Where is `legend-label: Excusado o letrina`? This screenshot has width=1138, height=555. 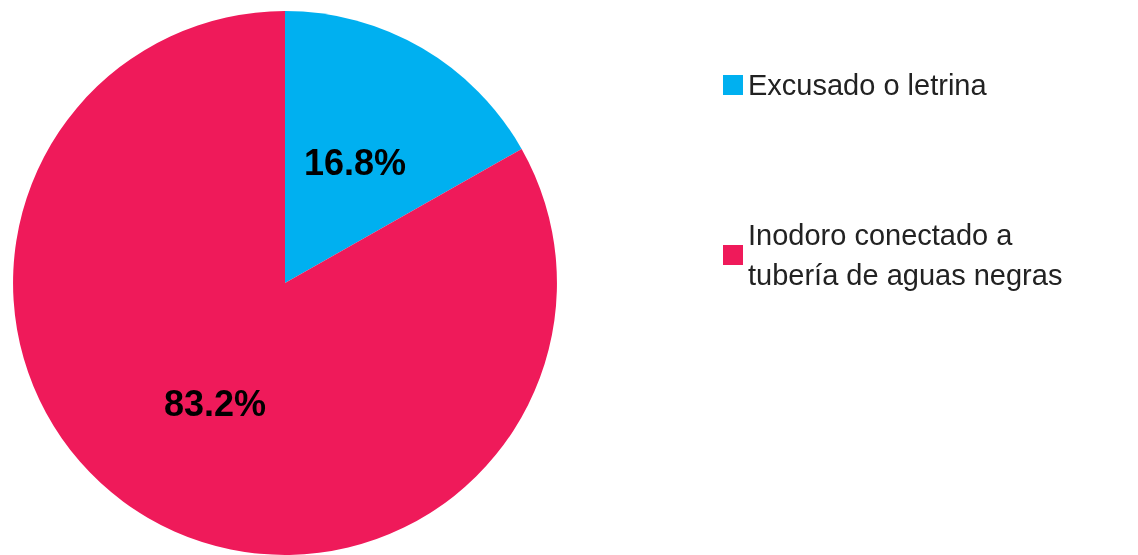 legend-label: Excusado o letrina is located at coordinates (868, 85).